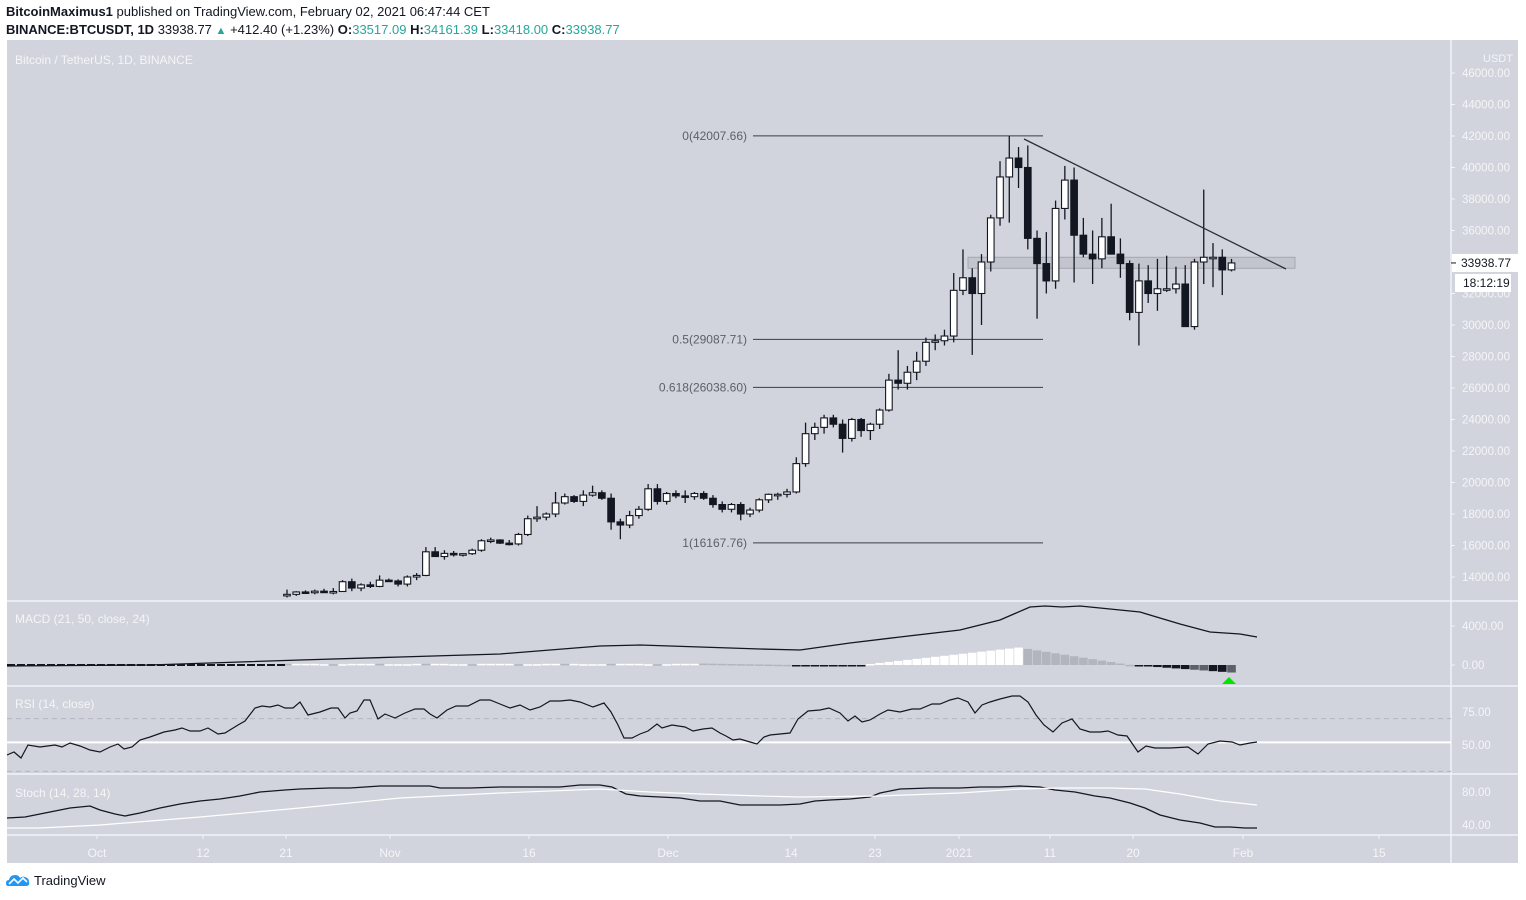  Describe the element at coordinates (389, 853) in the screenshot. I see `svg-text: Nov` at that location.